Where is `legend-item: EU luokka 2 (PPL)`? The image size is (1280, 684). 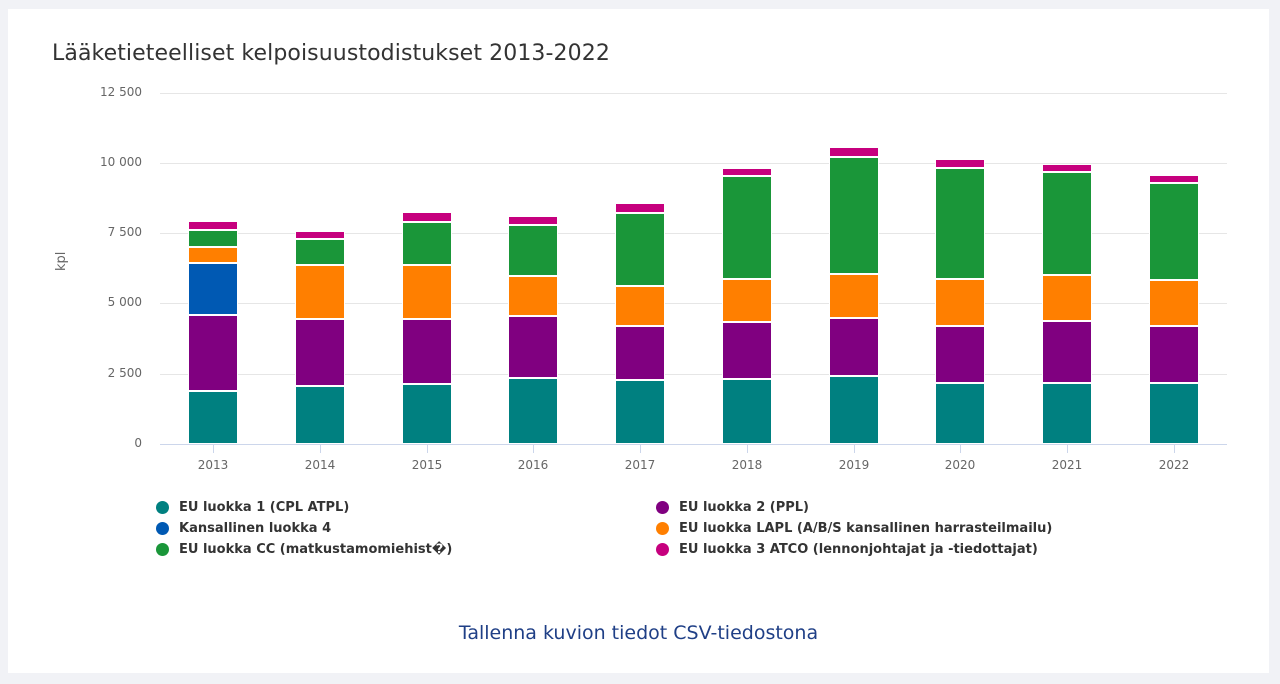
legend-item: EU luokka 2 (PPL) is located at coordinates (732, 507).